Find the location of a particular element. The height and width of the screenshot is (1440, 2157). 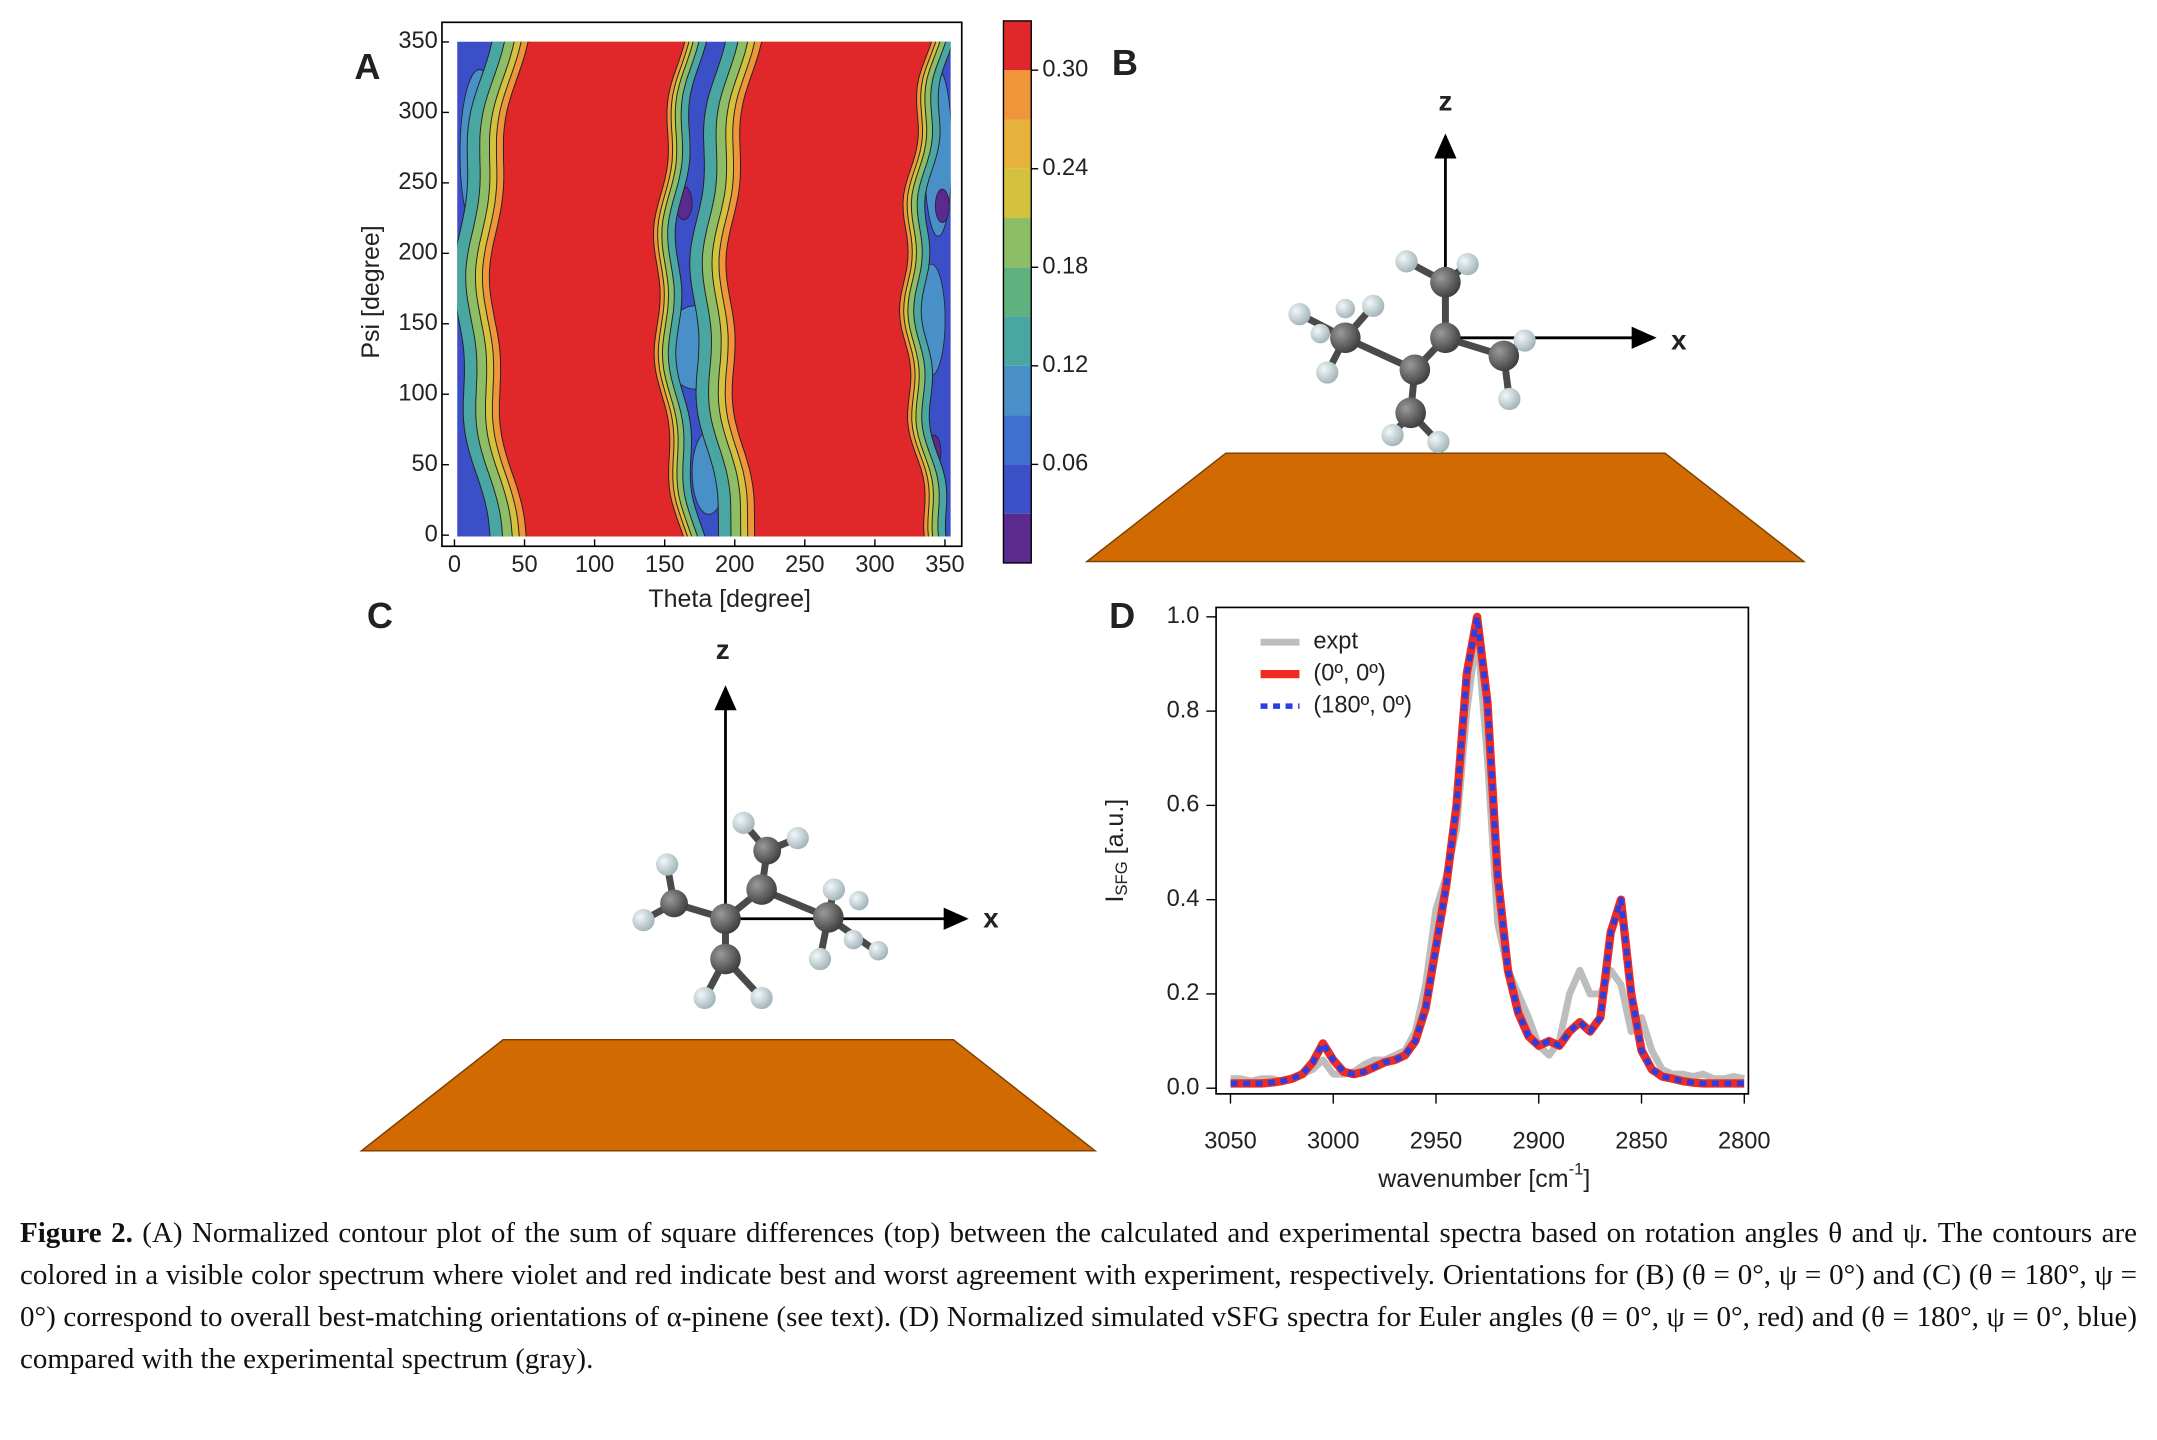

x-axis-label: Theta [degree] is located at coordinates (729, 599).